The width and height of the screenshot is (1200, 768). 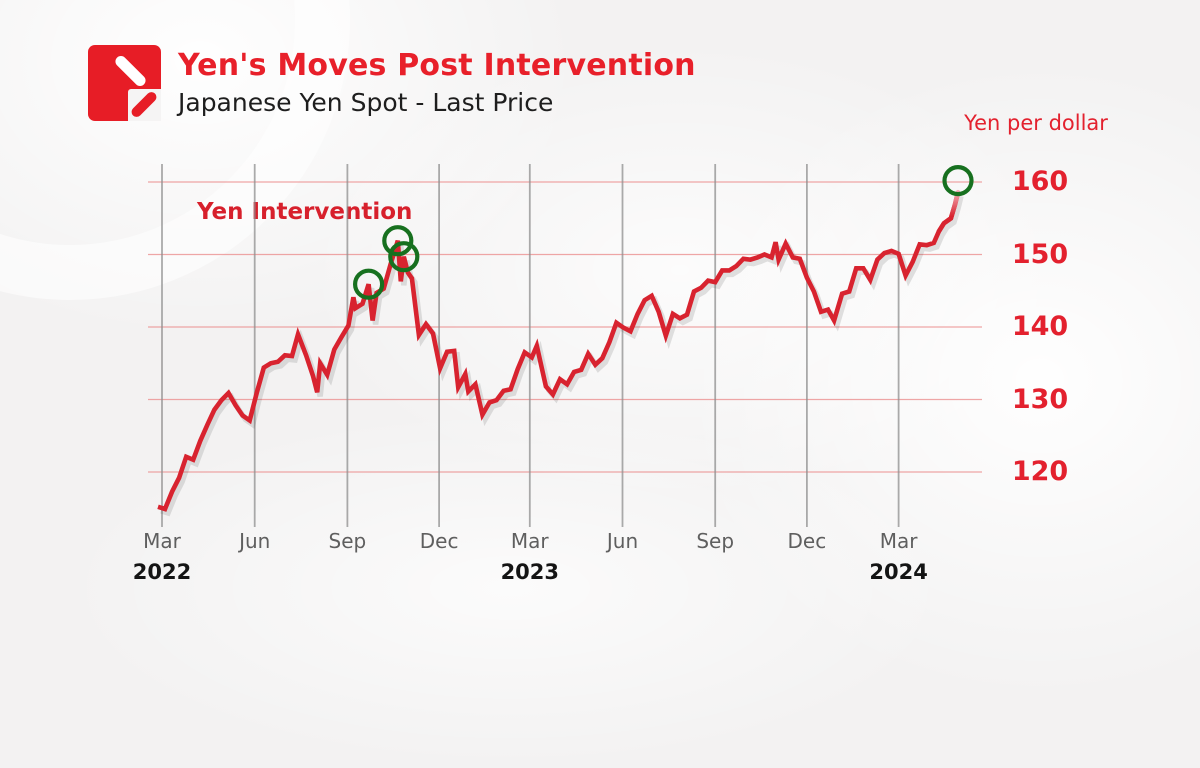 I want to click on logo-corner-cut, so click(x=144, y=105).